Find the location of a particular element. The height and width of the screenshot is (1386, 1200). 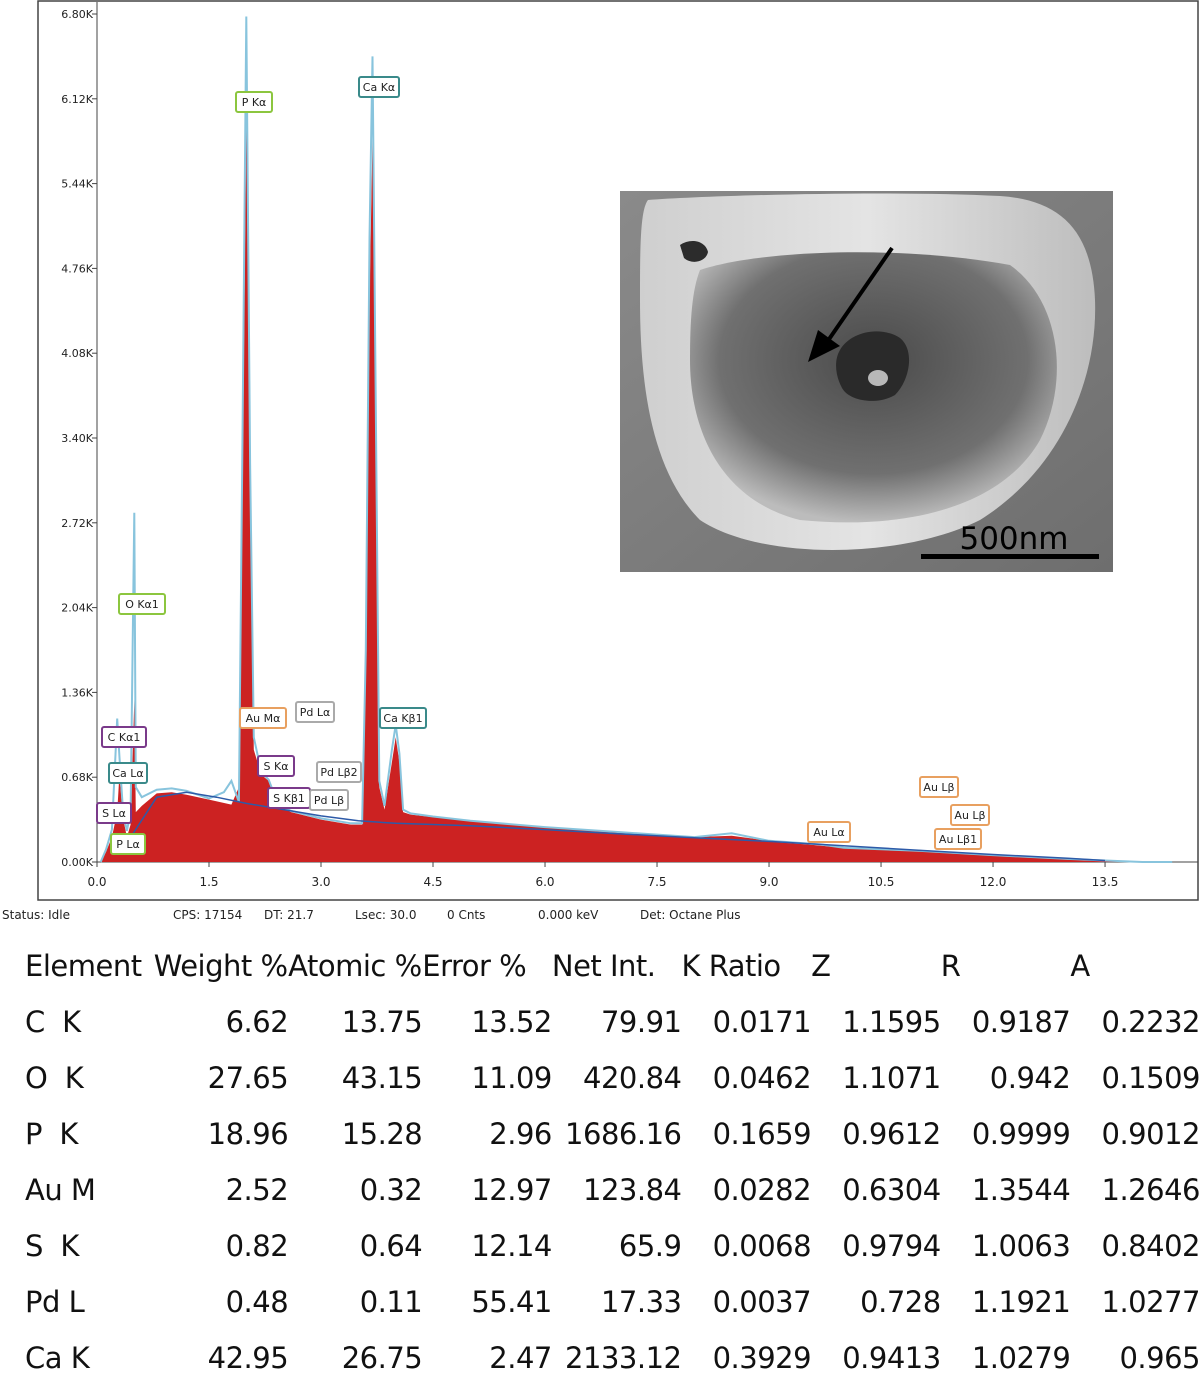

table-cell: 0.9999 is located at coordinates (1021, 1134).